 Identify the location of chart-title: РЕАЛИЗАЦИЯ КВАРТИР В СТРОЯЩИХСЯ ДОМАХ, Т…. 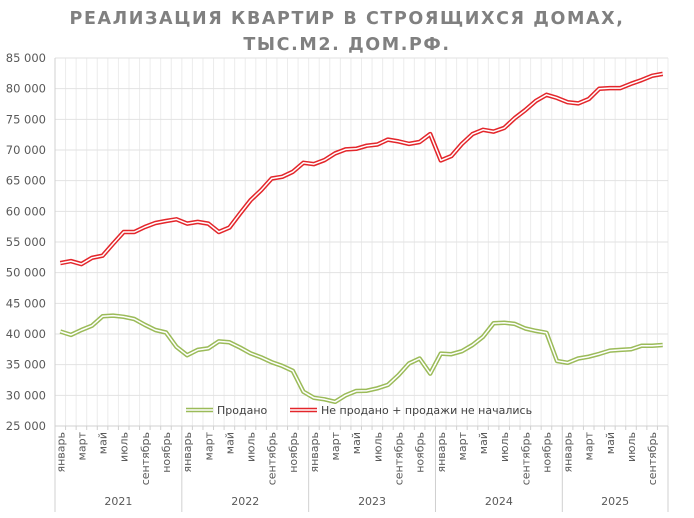
(347, 32).